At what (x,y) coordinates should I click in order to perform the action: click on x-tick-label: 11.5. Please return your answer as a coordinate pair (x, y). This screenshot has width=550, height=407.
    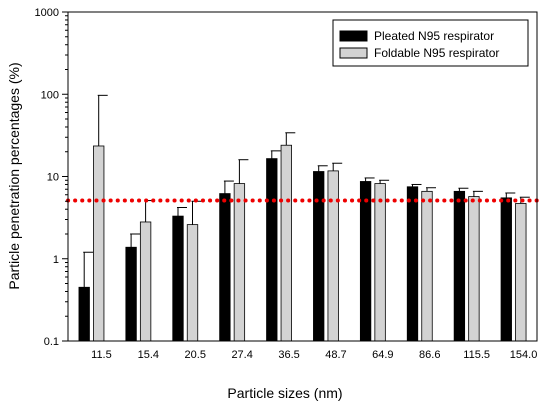
    Looking at the image, I should click on (101, 355).